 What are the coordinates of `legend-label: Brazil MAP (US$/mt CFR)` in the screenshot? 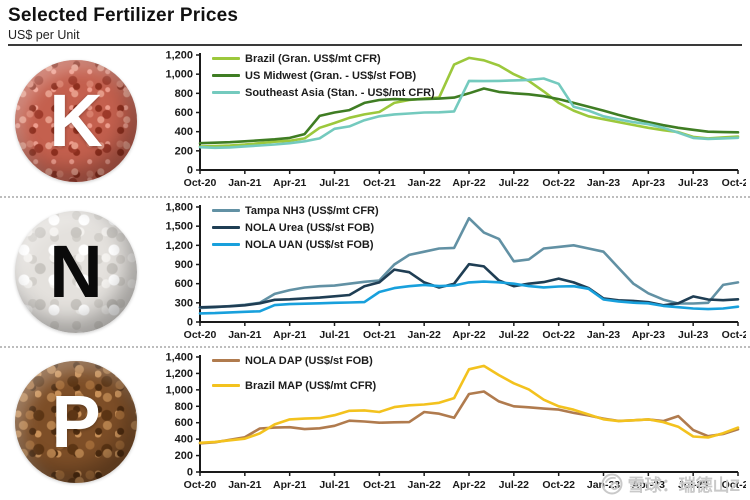 It's located at (311, 385).